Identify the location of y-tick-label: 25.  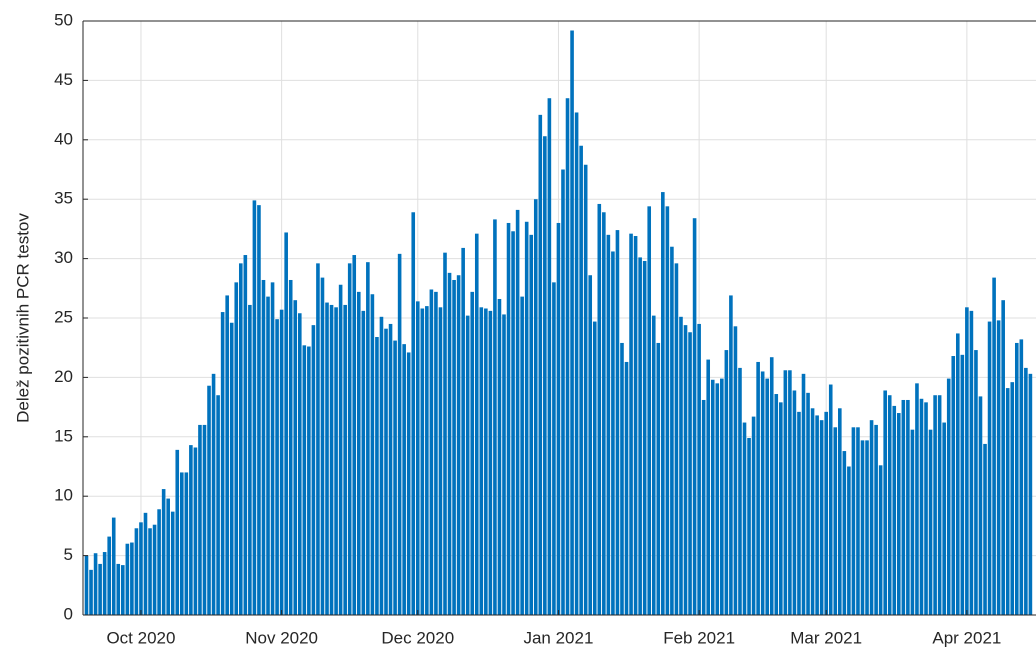
(63, 316).